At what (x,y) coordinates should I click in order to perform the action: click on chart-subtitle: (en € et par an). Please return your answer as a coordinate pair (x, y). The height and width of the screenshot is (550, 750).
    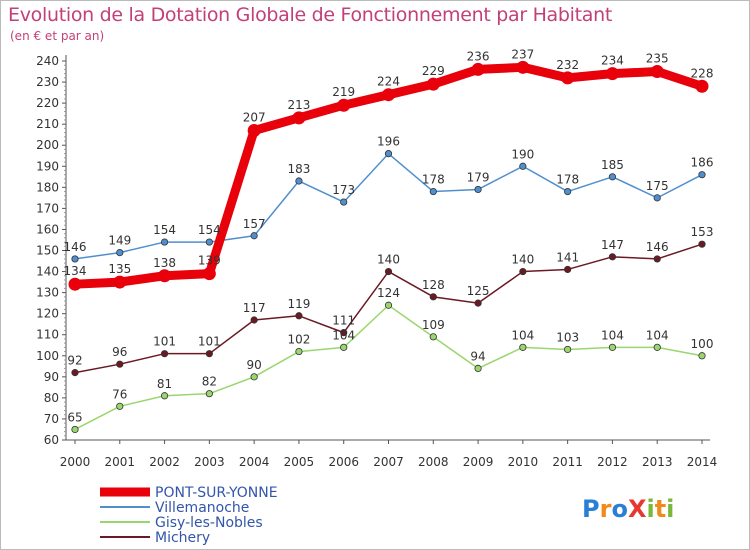
    Looking at the image, I should click on (57, 36).